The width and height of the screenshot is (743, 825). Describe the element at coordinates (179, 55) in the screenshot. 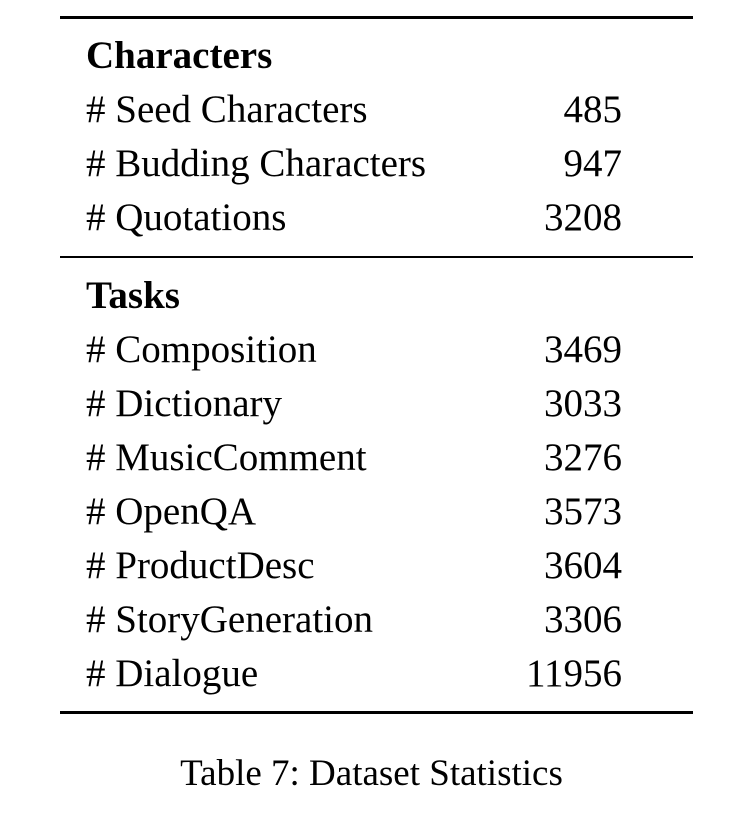

I see `section-heading-characters: Characters` at that location.